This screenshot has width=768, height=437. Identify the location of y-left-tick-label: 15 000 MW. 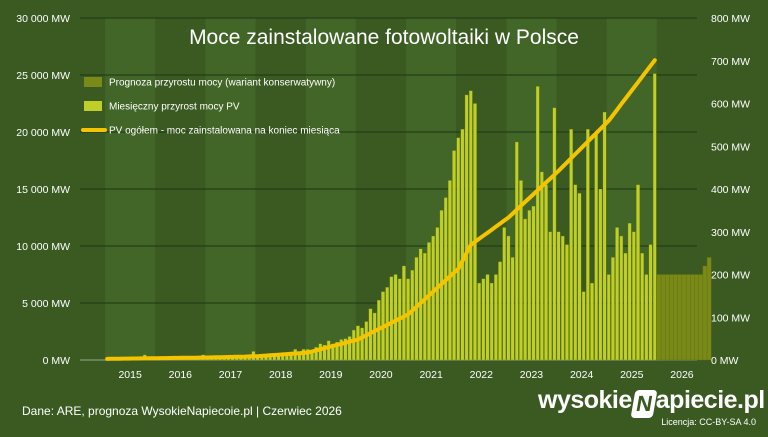
(43, 190).